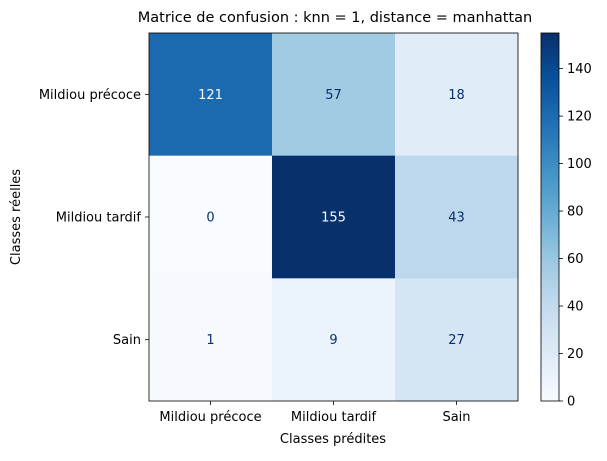 This screenshot has height=461, width=607. Describe the element at coordinates (16, 217) in the screenshot. I see `y-axis-label: Classes réelles` at that location.